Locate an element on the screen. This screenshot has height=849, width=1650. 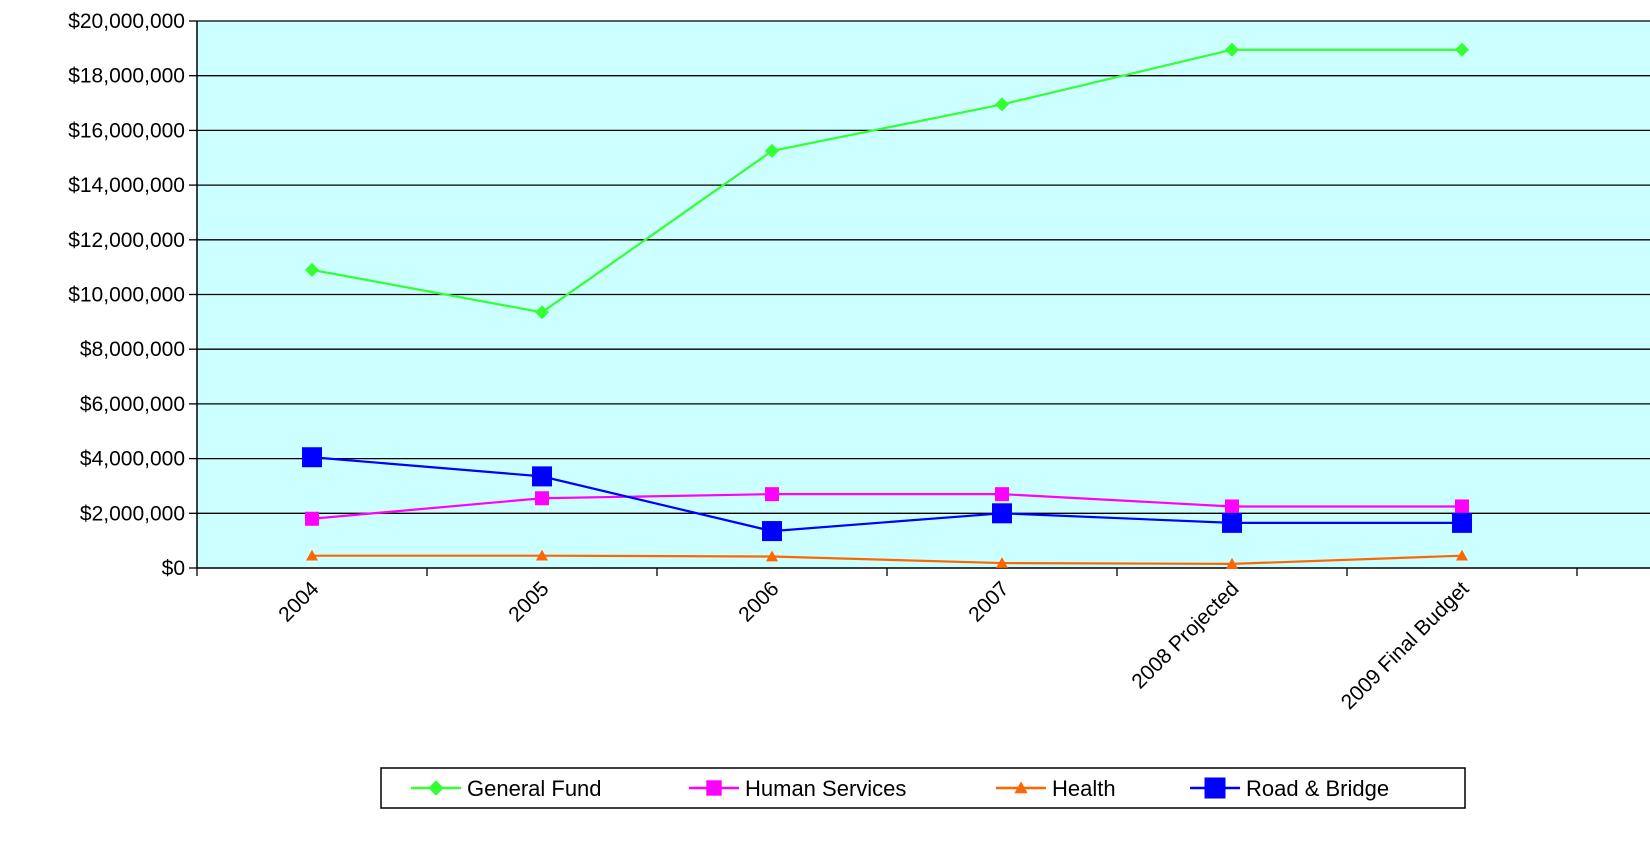
x-tick-label: 2004 is located at coordinates (299, 602).